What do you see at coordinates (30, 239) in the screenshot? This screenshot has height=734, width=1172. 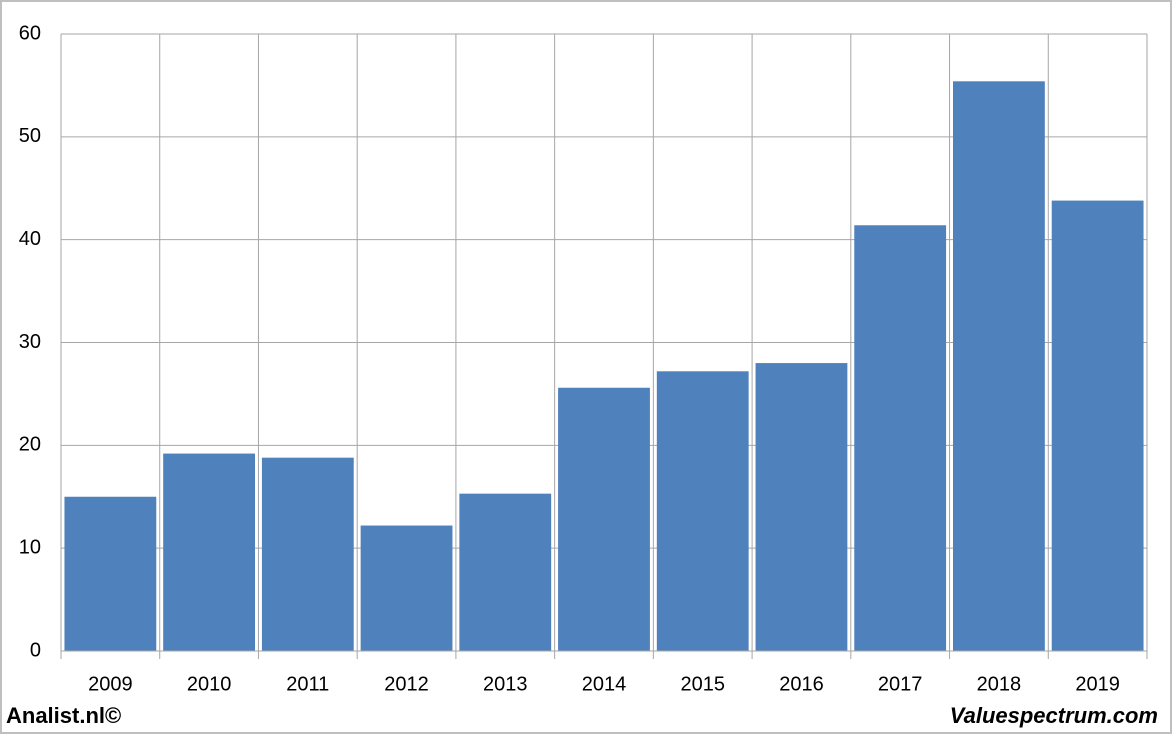 I see `y-tick-label: 40` at bounding box center [30, 239].